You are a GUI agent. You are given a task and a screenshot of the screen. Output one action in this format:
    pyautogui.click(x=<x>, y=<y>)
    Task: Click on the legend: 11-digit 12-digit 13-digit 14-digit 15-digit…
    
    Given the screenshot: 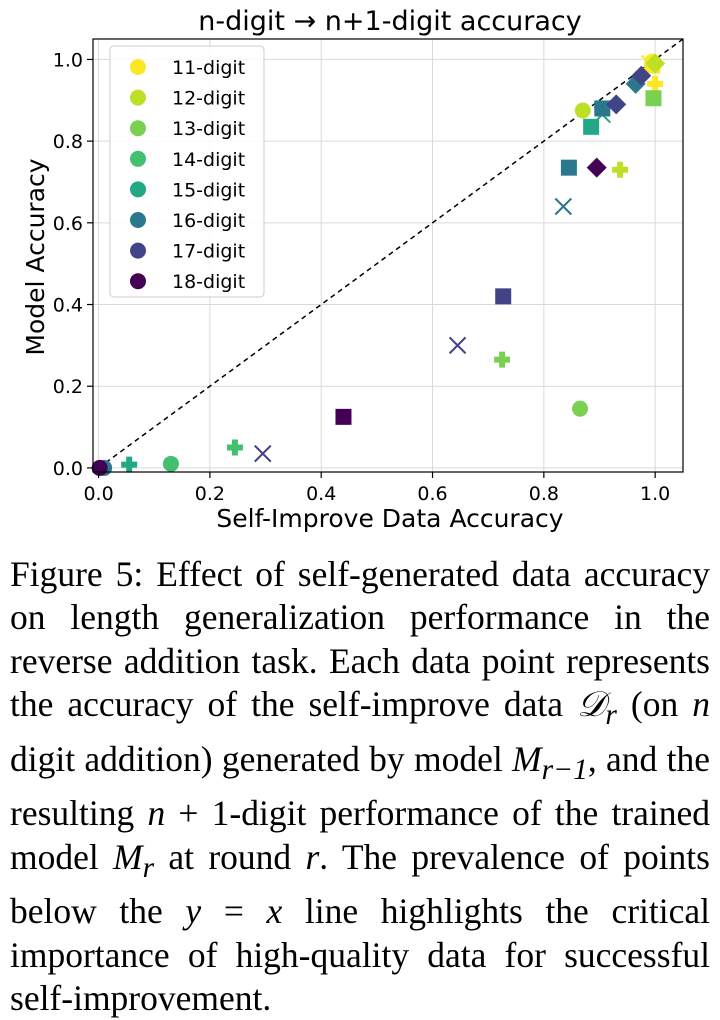 What is the action you would take?
    pyautogui.click(x=187, y=171)
    